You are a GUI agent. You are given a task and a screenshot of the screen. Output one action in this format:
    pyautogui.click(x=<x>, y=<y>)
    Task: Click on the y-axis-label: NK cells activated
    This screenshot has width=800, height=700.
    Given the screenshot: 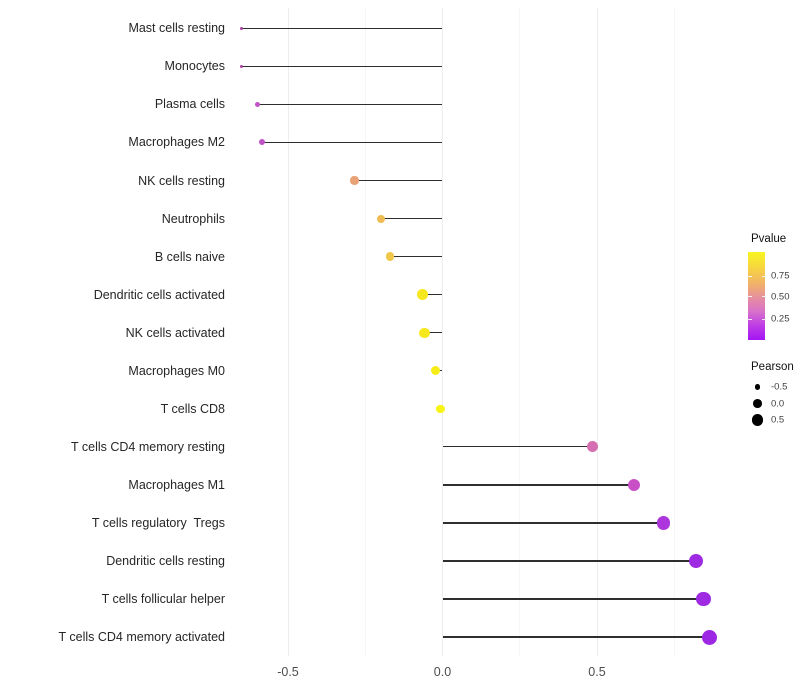 What is the action you would take?
    pyautogui.click(x=175, y=332)
    